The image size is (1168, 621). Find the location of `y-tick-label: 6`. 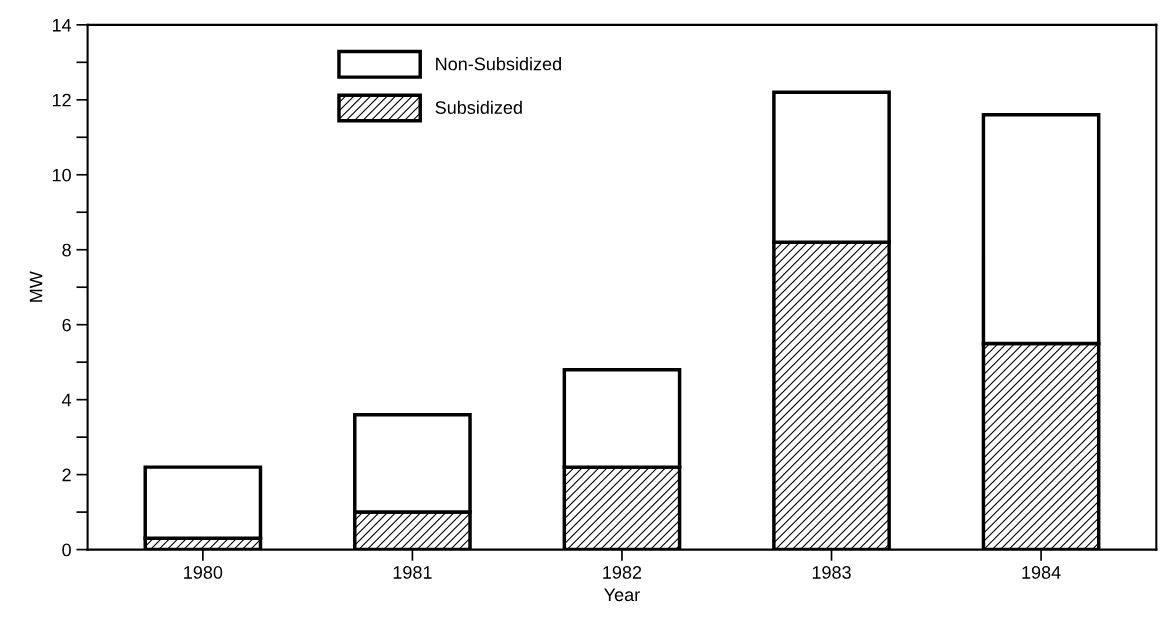

y-tick-label: 6 is located at coordinates (66, 325).